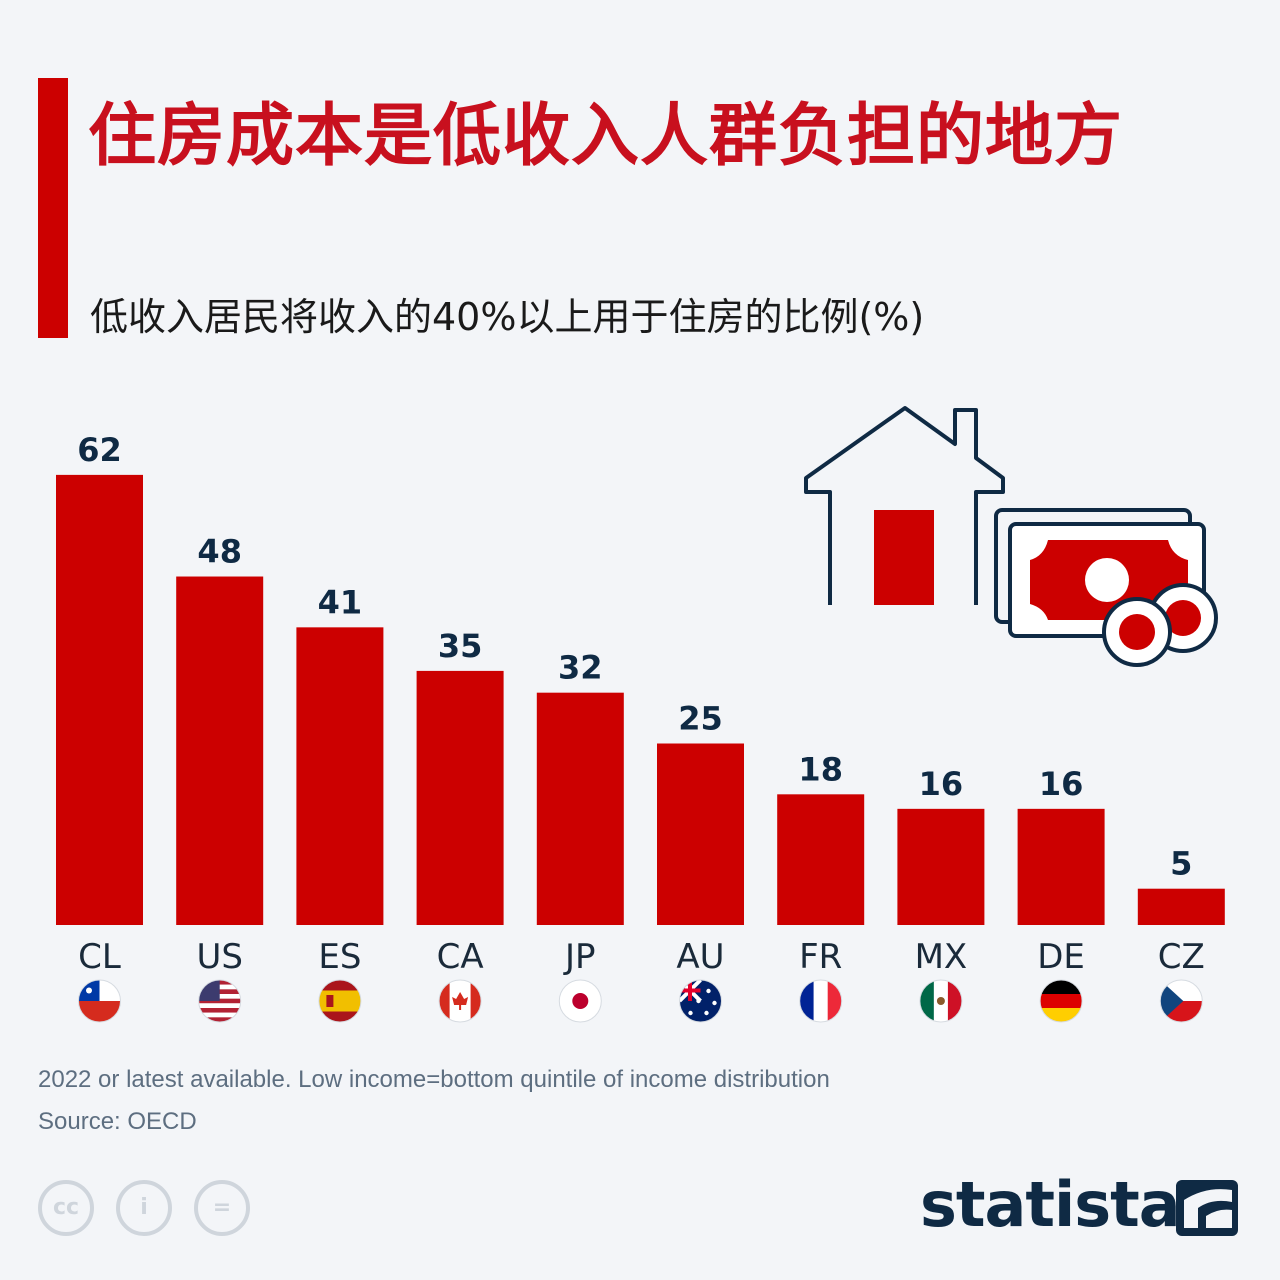 This screenshot has height=1280, width=1280. Describe the element at coordinates (340, 776) in the screenshot. I see `bar-es` at that location.